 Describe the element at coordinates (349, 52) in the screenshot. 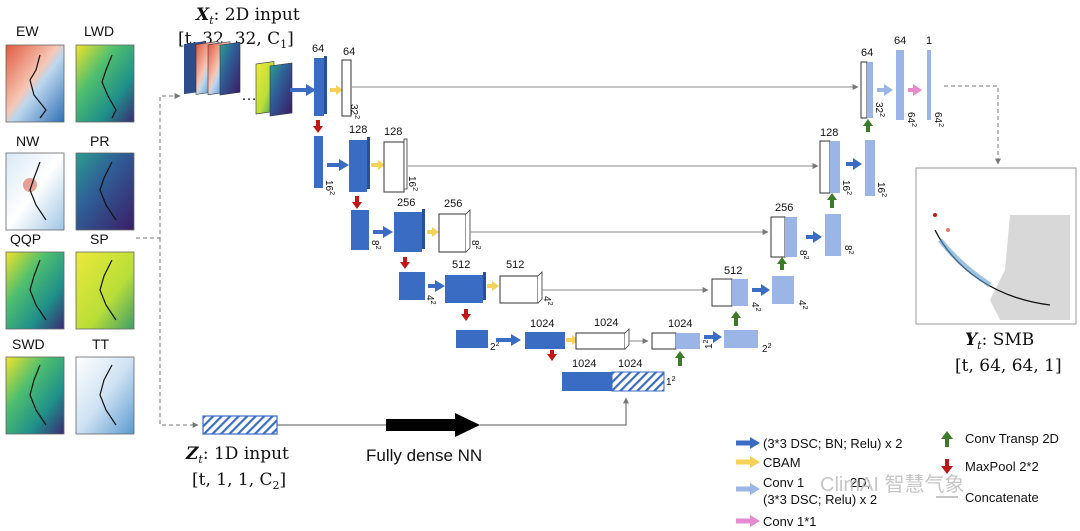

I see `enc1-cbam-ch: 64` at that location.